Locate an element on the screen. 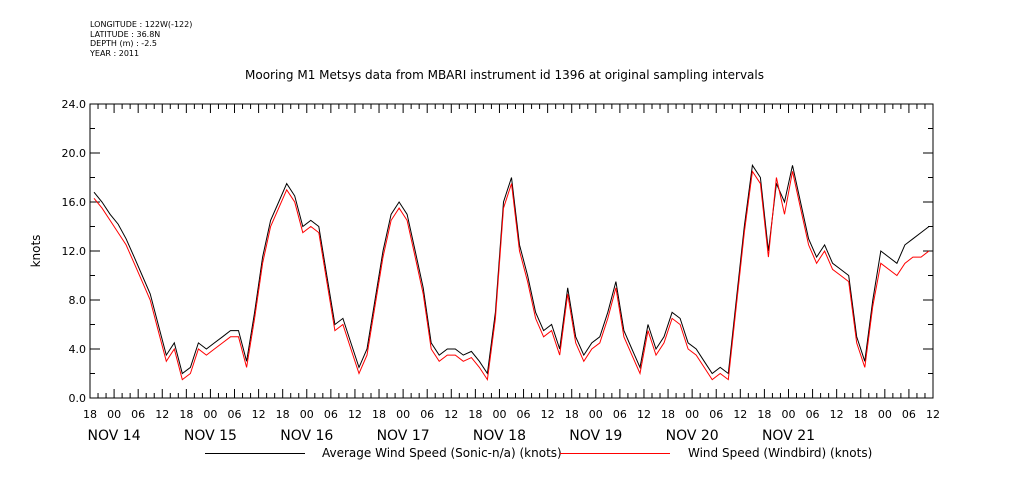  depth-text: DEPTH (m) : -2.5 is located at coordinates (123, 43).